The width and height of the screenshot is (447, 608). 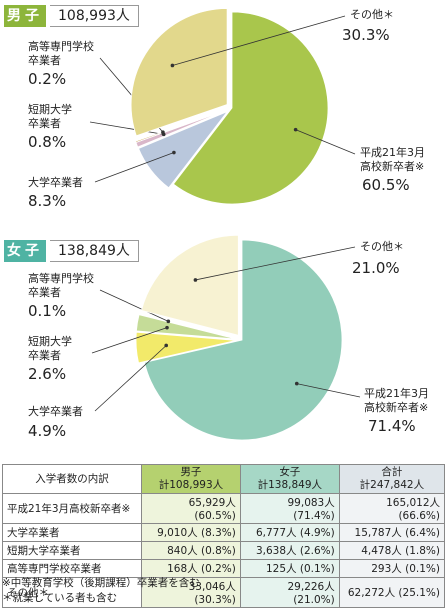 I want to click on table-cell: 99,083人 (71.4%), so click(x=289, y=509).